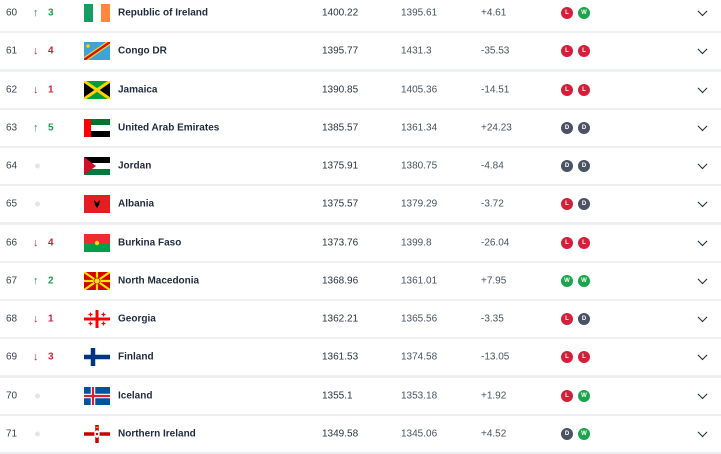  What do you see at coordinates (360, 204) in the screenshot?
I see `table-row: 65 Albania 1375.57 1379.29 -3.72 L D` at bounding box center [360, 204].